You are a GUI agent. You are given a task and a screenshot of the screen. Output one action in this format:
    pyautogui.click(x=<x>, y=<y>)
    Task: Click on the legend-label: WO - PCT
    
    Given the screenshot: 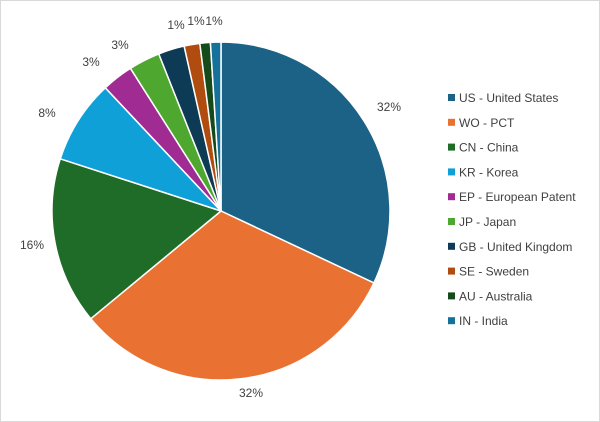 What is the action you would take?
    pyautogui.click(x=487, y=123)
    